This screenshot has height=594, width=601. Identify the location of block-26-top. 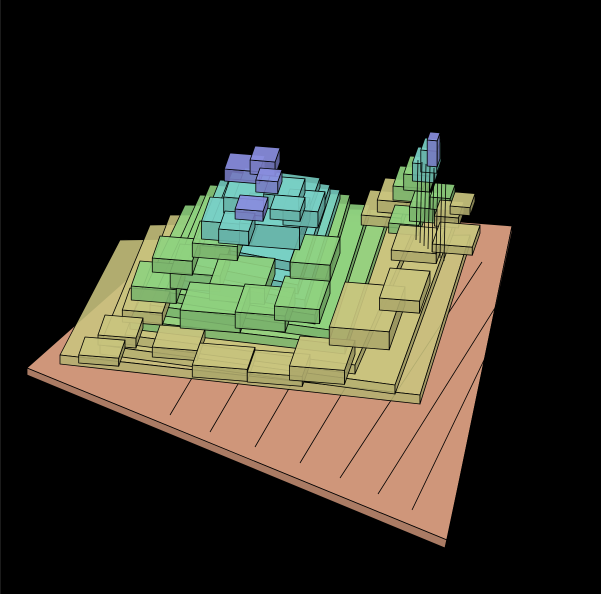
(265, 154).